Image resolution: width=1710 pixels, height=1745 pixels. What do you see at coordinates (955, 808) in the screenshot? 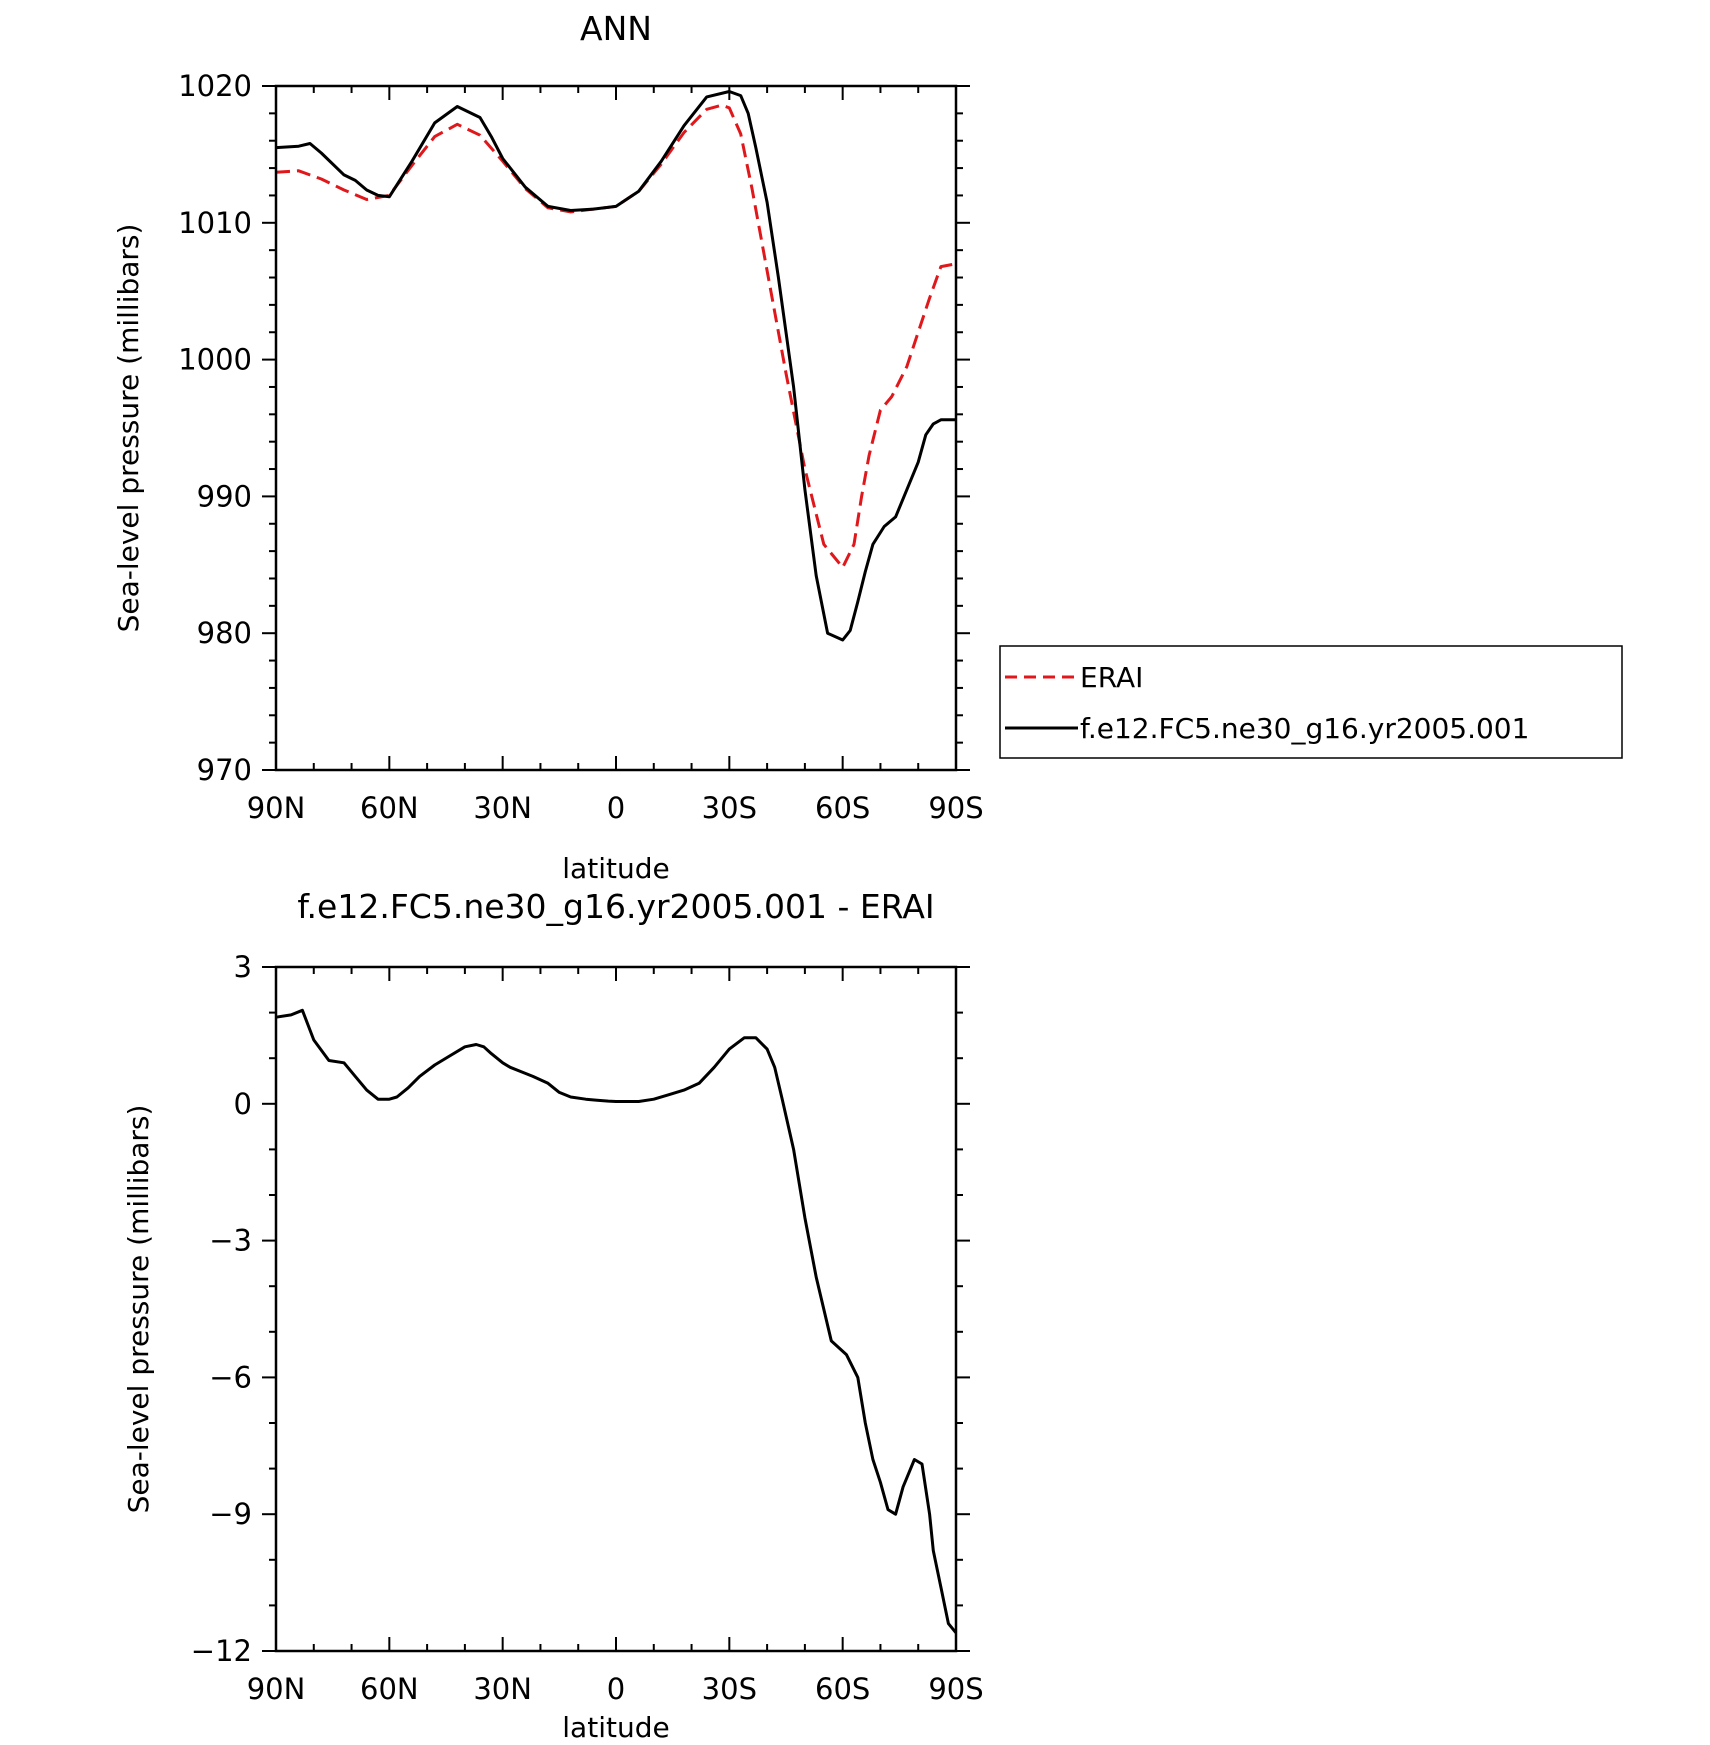
I see `top-x-tick-label: 90S` at bounding box center [955, 808].